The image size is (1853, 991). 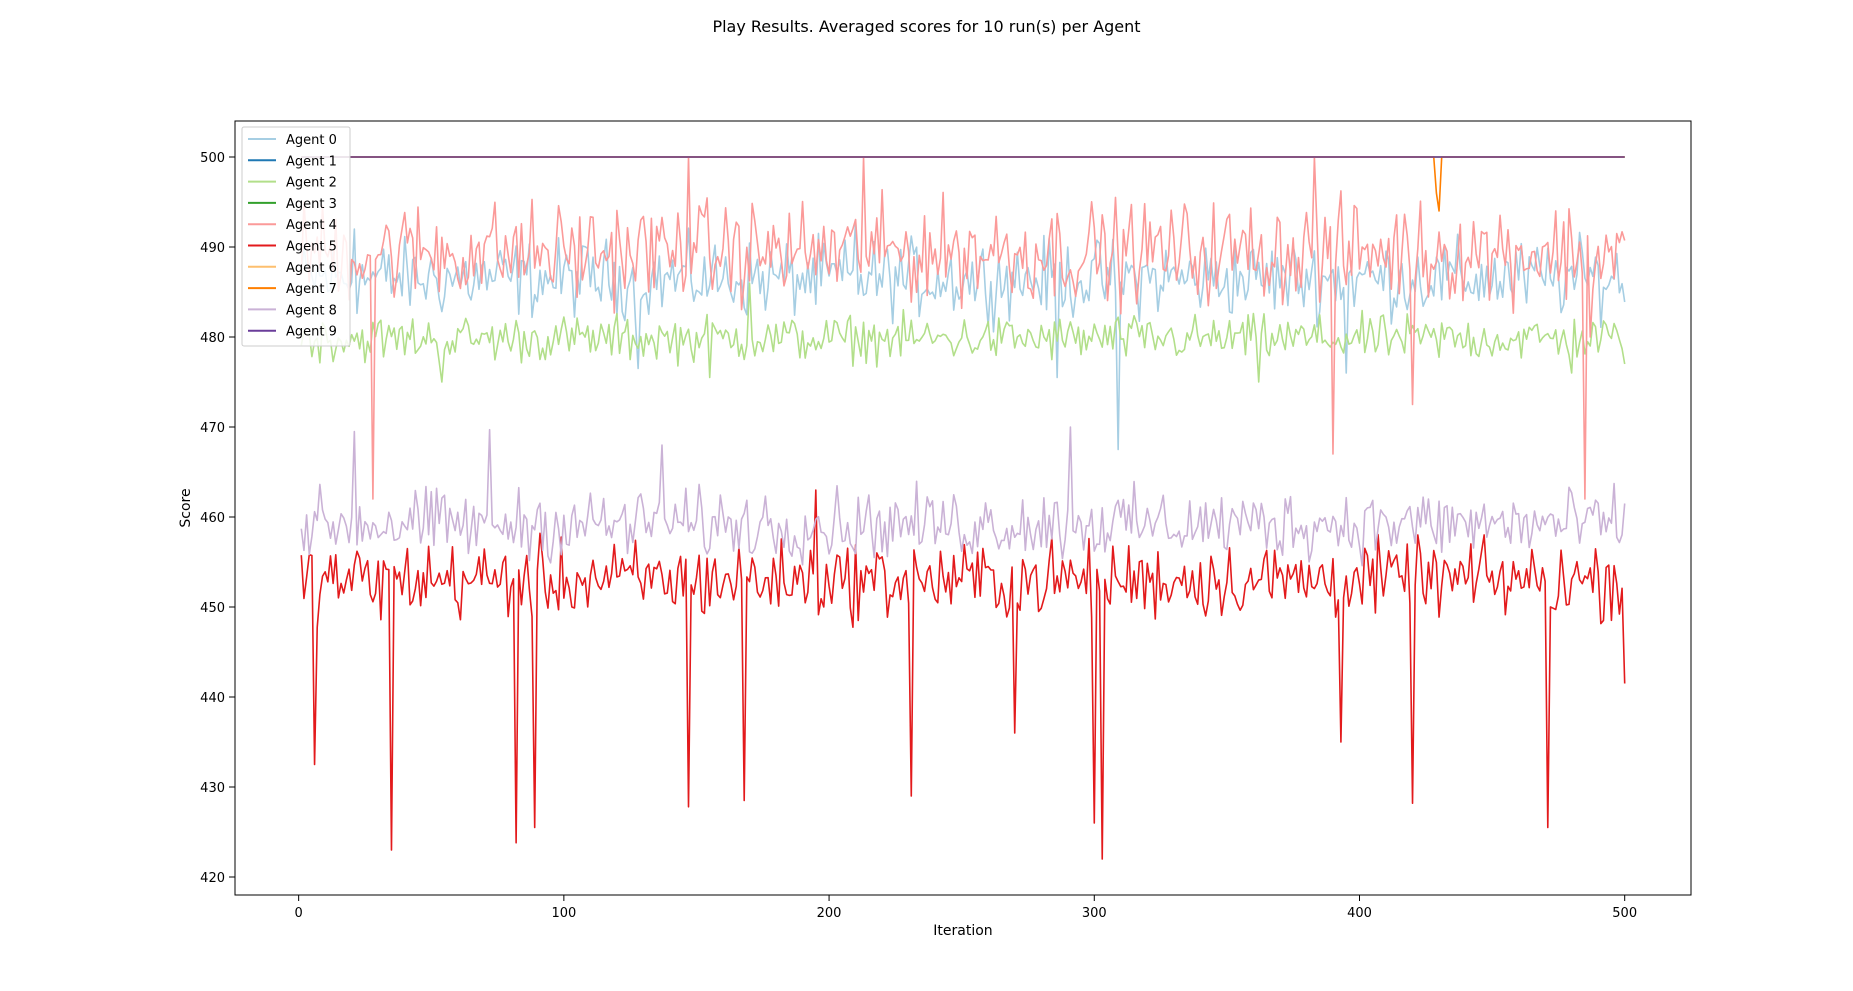 What do you see at coordinates (212, 158) in the screenshot?
I see `y-tick-label: 500` at bounding box center [212, 158].